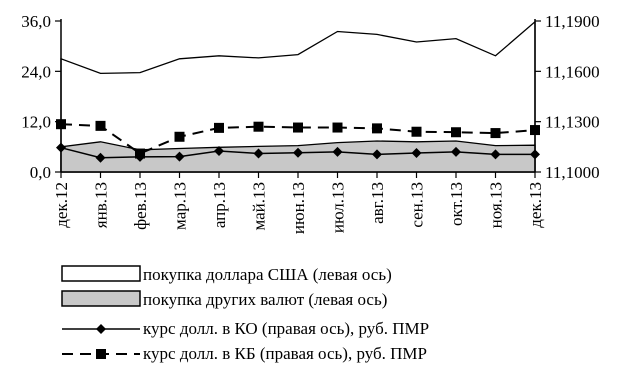 This screenshot has height=374, width=632. Describe the element at coordinates (267, 274) in the screenshot. I see `legend-label: покупка доллара США (левая ось)` at that location.